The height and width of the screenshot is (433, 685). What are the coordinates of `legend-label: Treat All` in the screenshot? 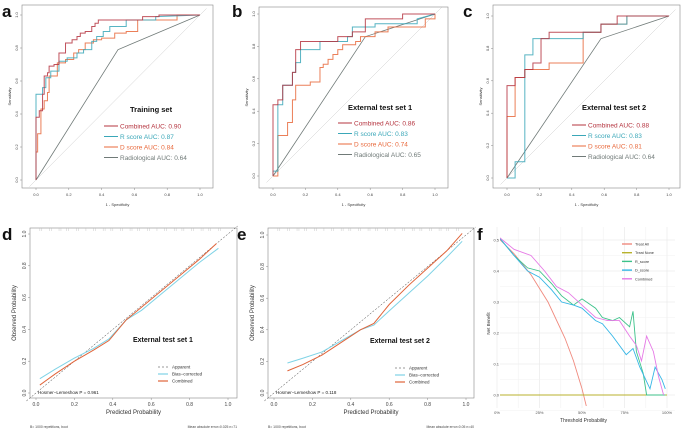 It's located at (642, 245).